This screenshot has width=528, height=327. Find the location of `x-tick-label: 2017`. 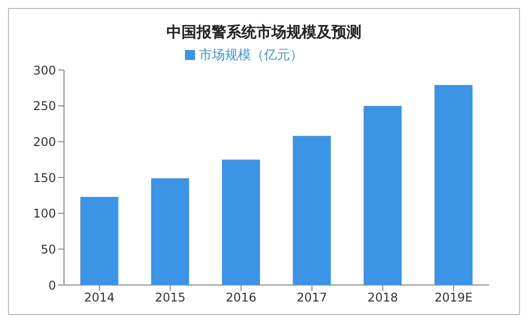

x-tick-label: 2017 is located at coordinates (312, 297).